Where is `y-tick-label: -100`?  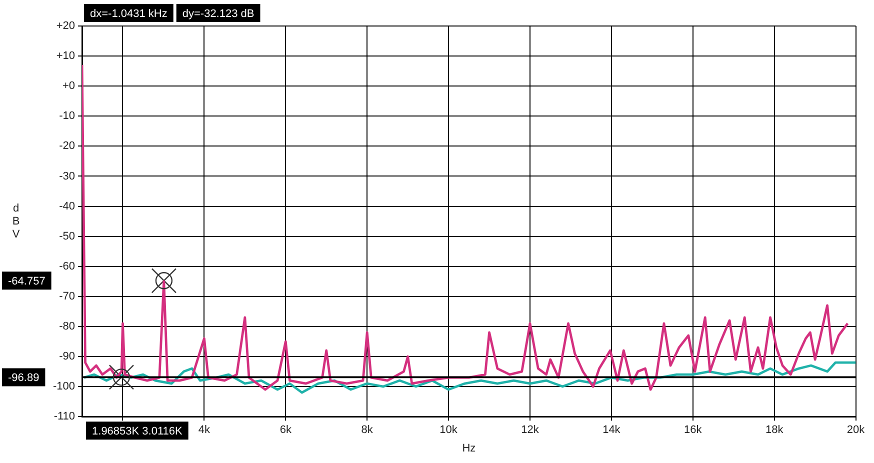
y-tick-label: -100 is located at coordinates (64, 386).